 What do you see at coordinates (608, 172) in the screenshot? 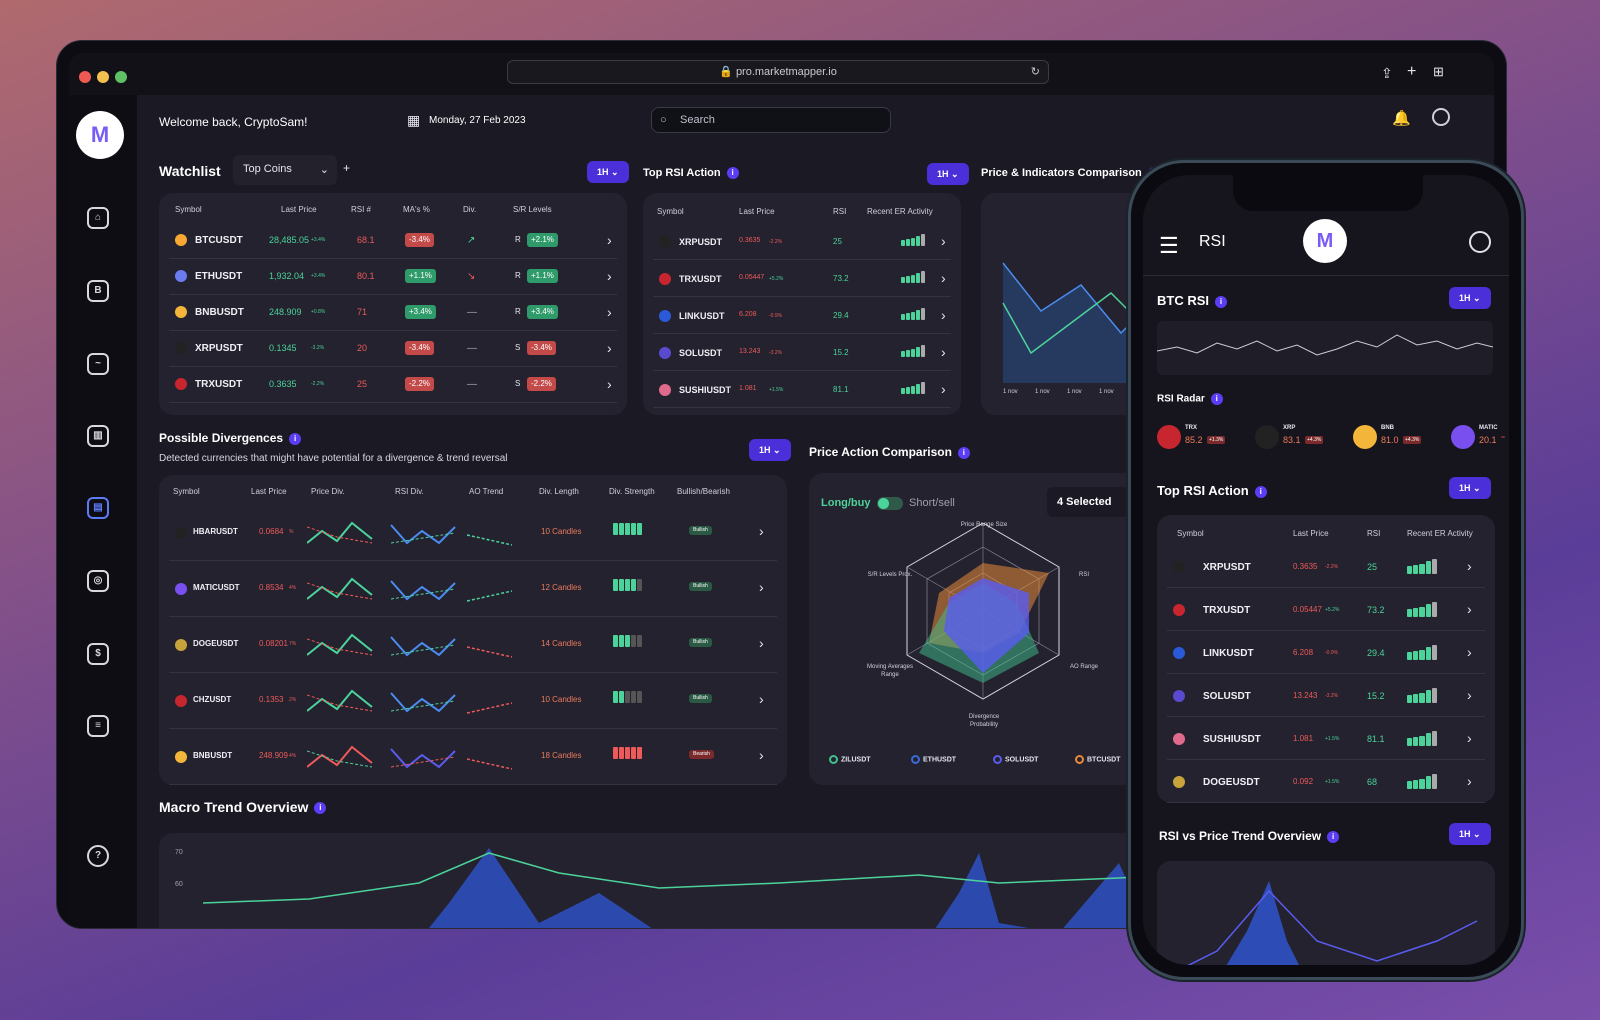
I see `watchlist-interval-dropdown: 1H ⌄` at bounding box center [608, 172].